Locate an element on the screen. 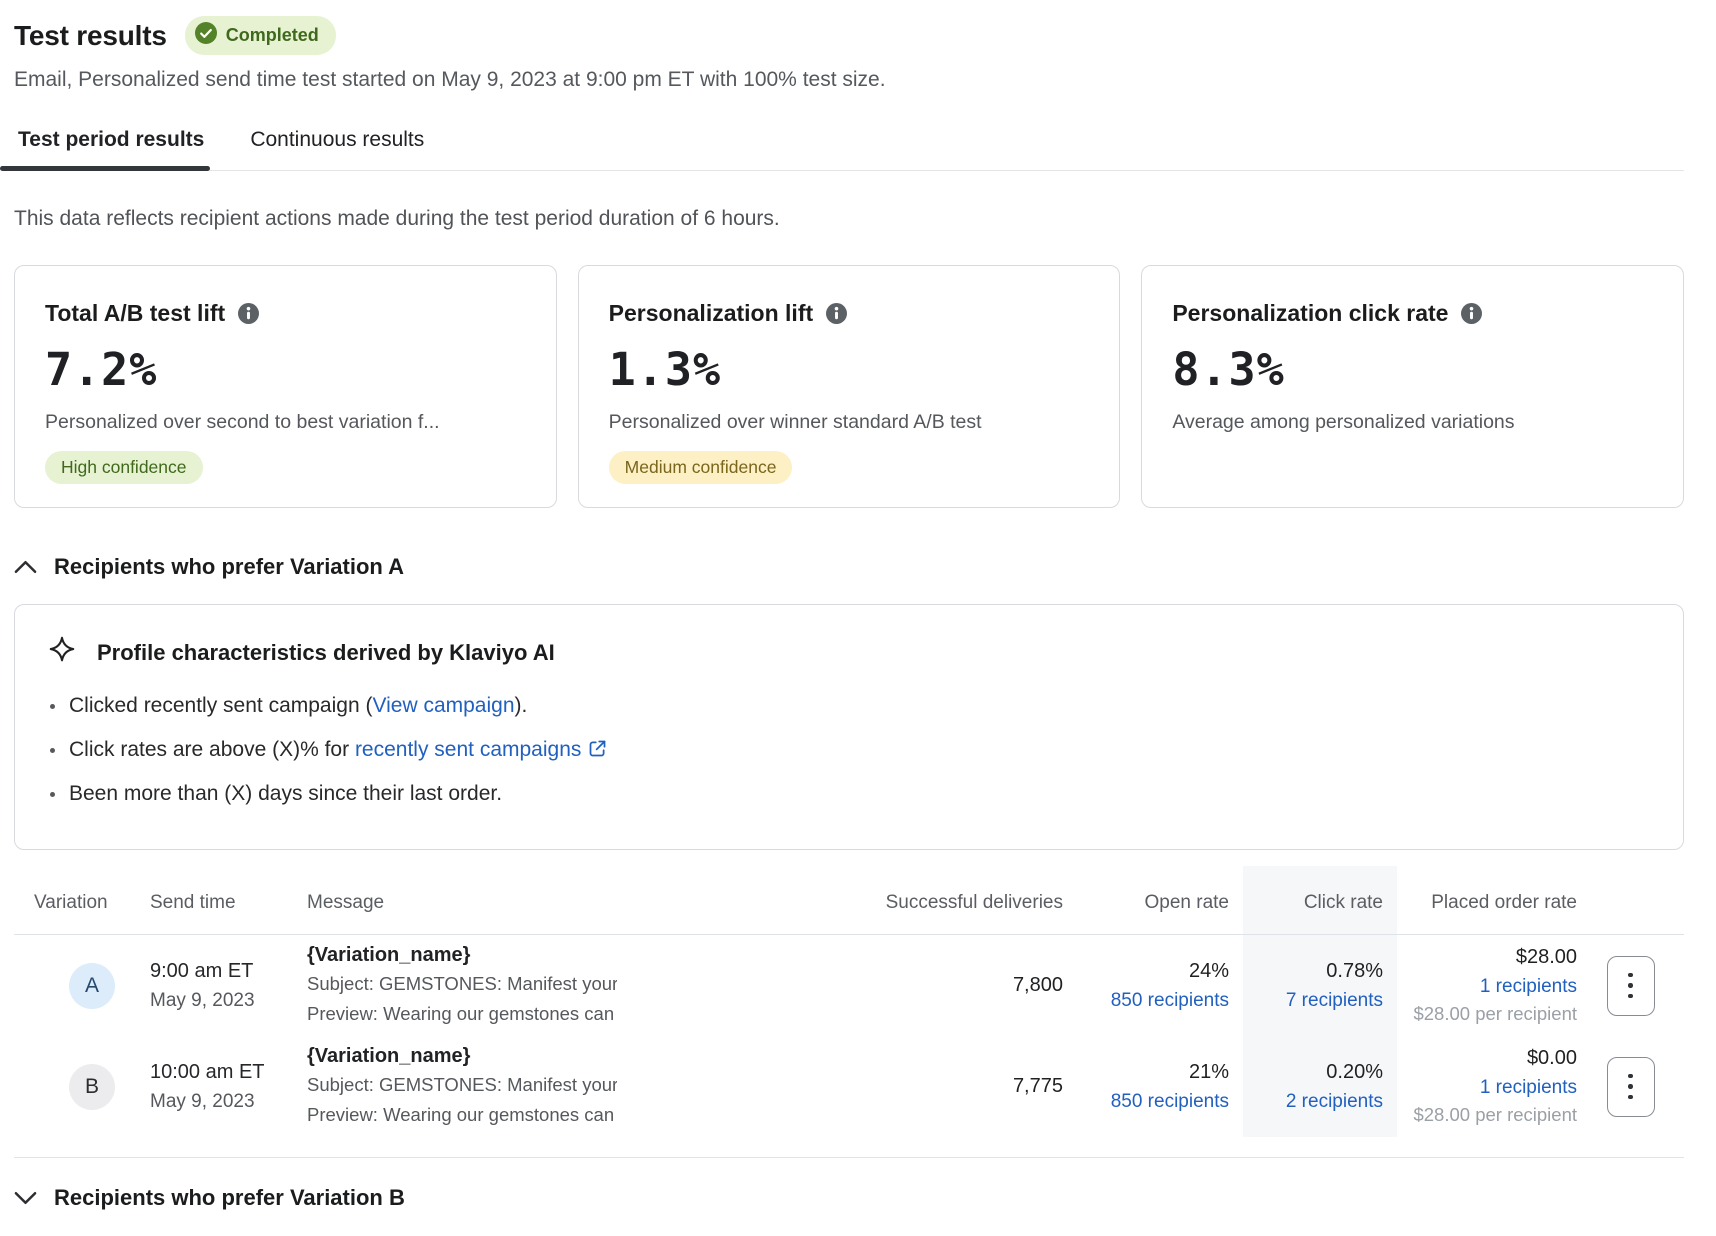 Image resolution: width=1716 pixels, height=1236 pixels. section-recipients-variation-a: Recipients who prefer Variation A is located at coordinates (849, 567).